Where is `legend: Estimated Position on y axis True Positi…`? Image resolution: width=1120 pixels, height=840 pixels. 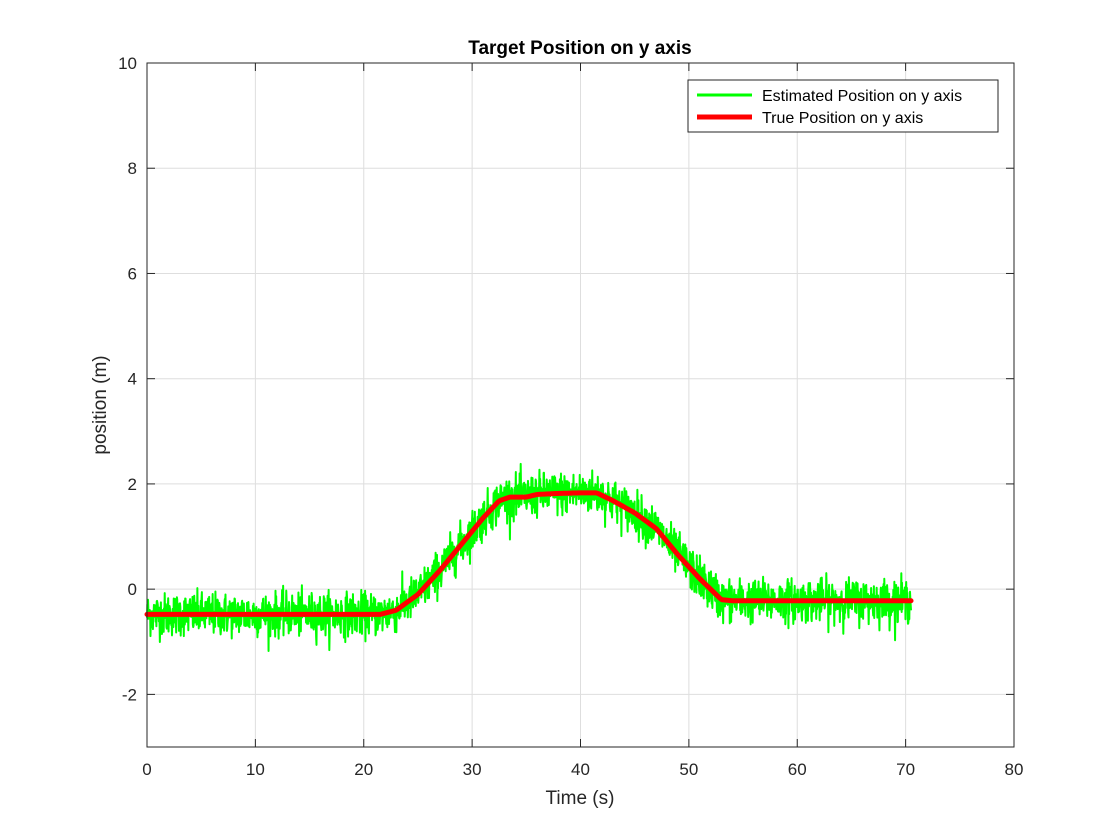 legend: Estimated Position on y axis True Positi… is located at coordinates (843, 106).